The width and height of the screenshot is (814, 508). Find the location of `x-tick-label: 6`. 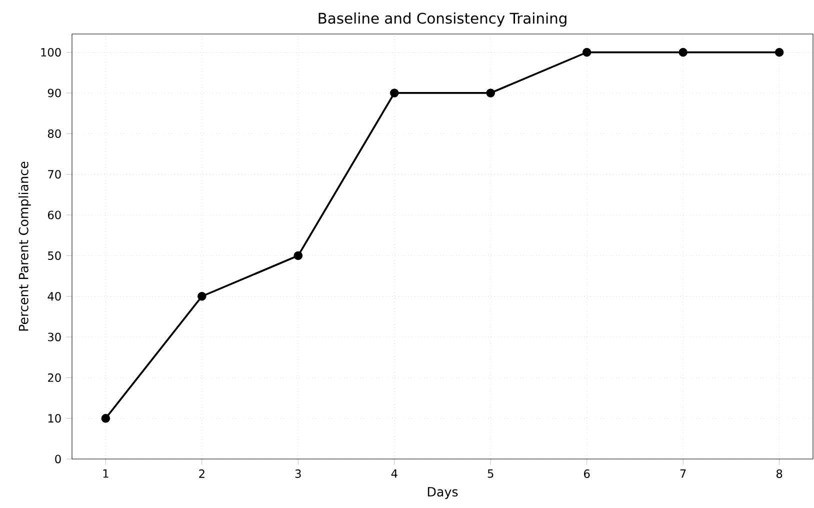

x-tick-label: 6 is located at coordinates (587, 473).